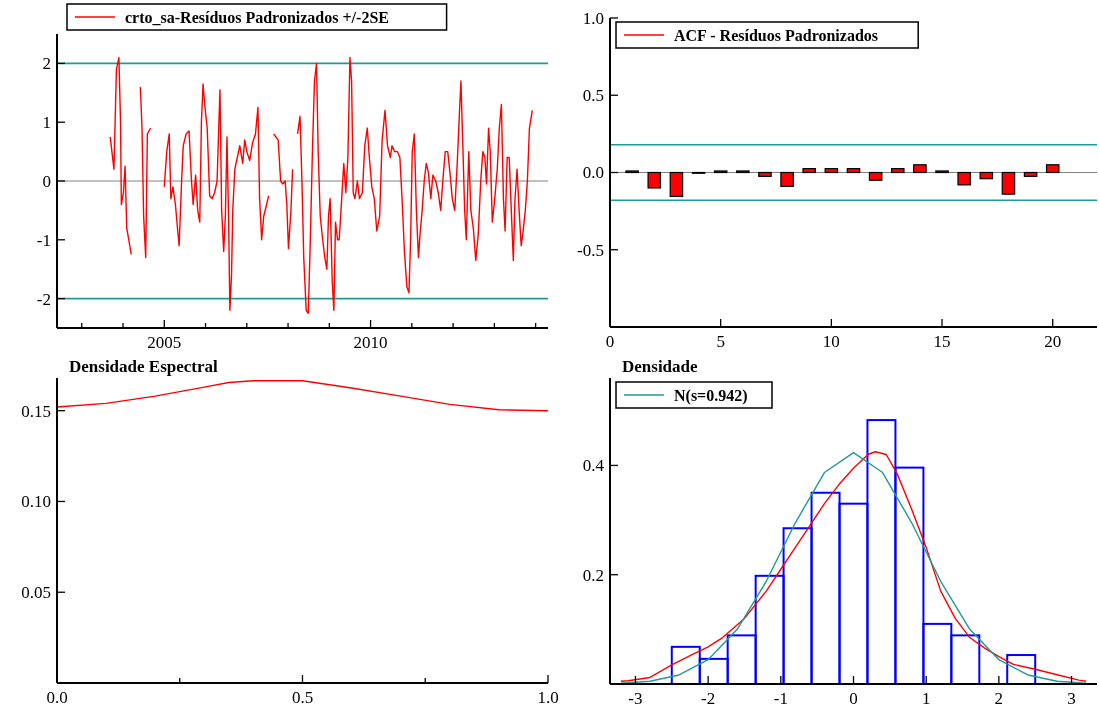  Describe the element at coordinates (593, 96) in the screenshot. I see `y-tick-label: 0.5` at that location.